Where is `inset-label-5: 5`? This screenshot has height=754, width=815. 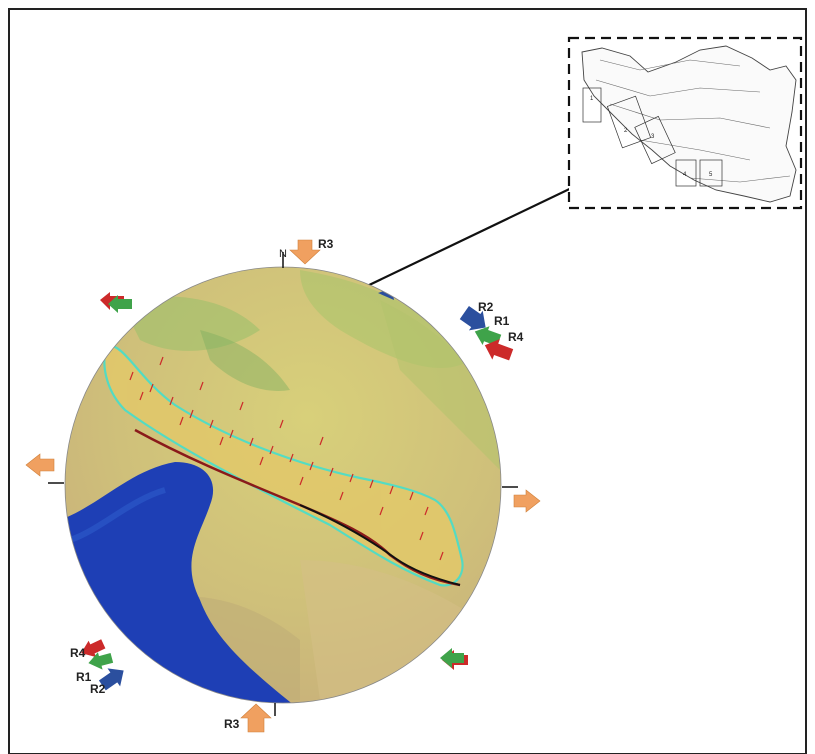 inset-label-5: 5 is located at coordinates (711, 175).